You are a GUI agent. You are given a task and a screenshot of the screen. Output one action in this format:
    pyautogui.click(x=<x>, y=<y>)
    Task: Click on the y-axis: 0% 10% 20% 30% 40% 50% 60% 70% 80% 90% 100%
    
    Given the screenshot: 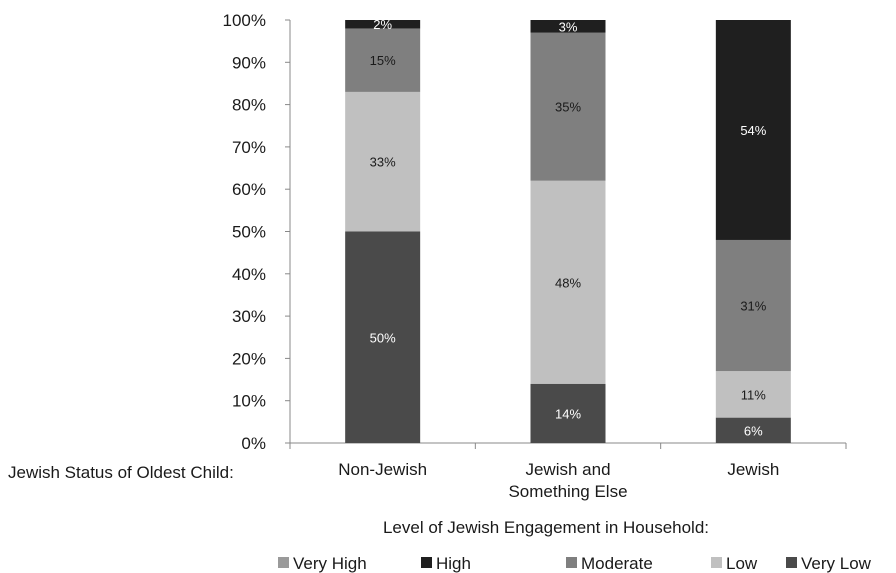 What is the action you would take?
    pyautogui.click(x=257, y=232)
    